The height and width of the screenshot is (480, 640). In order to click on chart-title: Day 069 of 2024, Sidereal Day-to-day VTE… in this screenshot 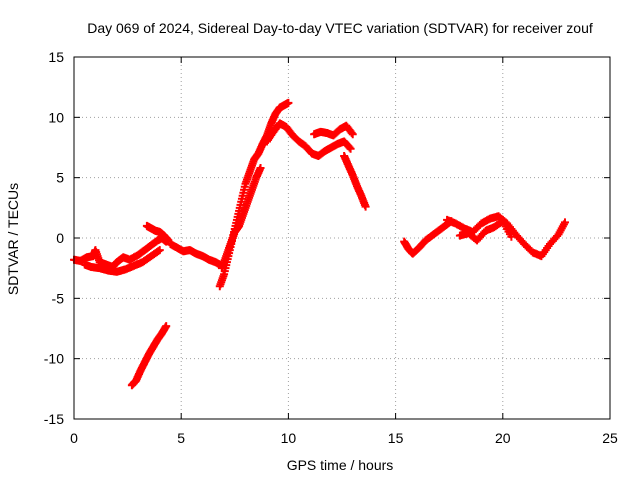, I will do `click(340, 28)`.